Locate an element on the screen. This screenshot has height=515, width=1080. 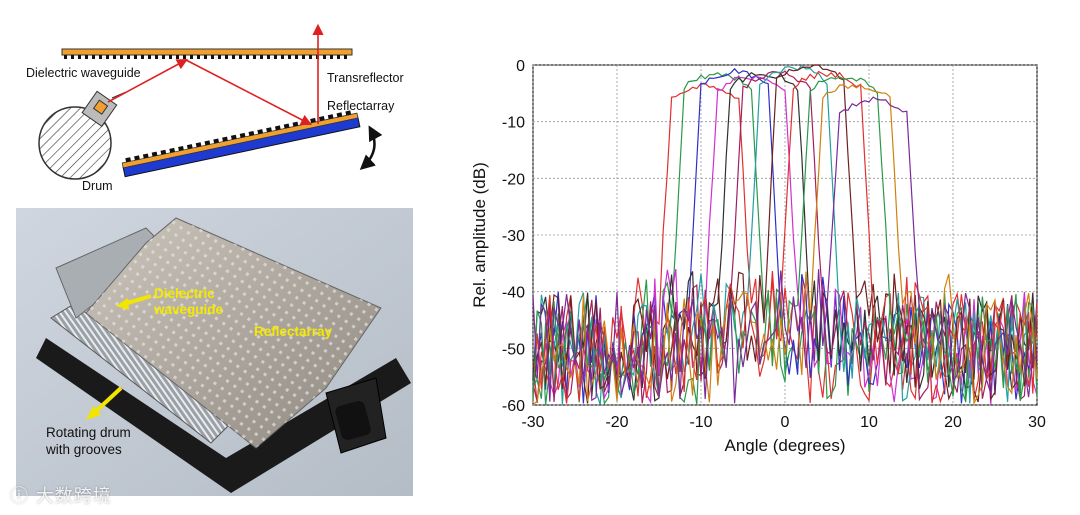
x-tick-label: 20 is located at coordinates (953, 422).